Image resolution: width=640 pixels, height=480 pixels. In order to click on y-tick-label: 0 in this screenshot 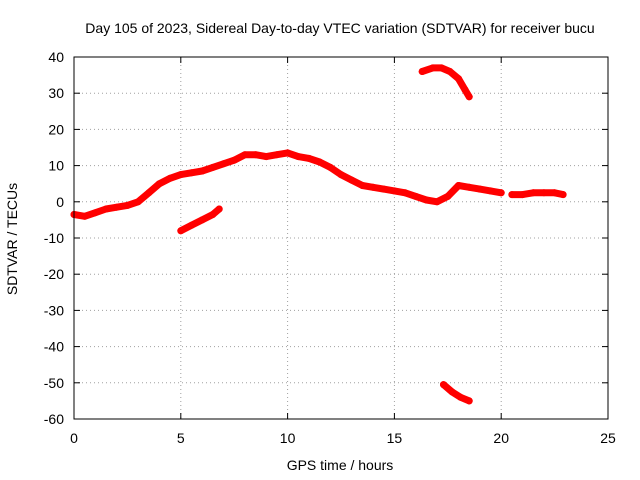, I will do `click(60, 202)`.